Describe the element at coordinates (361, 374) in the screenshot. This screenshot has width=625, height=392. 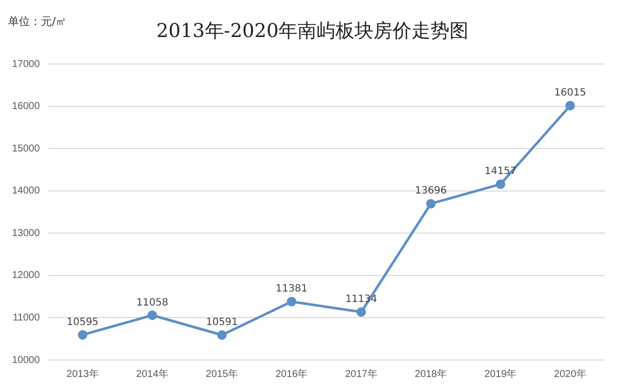
I see `x-tick-label: 2017年` at that location.